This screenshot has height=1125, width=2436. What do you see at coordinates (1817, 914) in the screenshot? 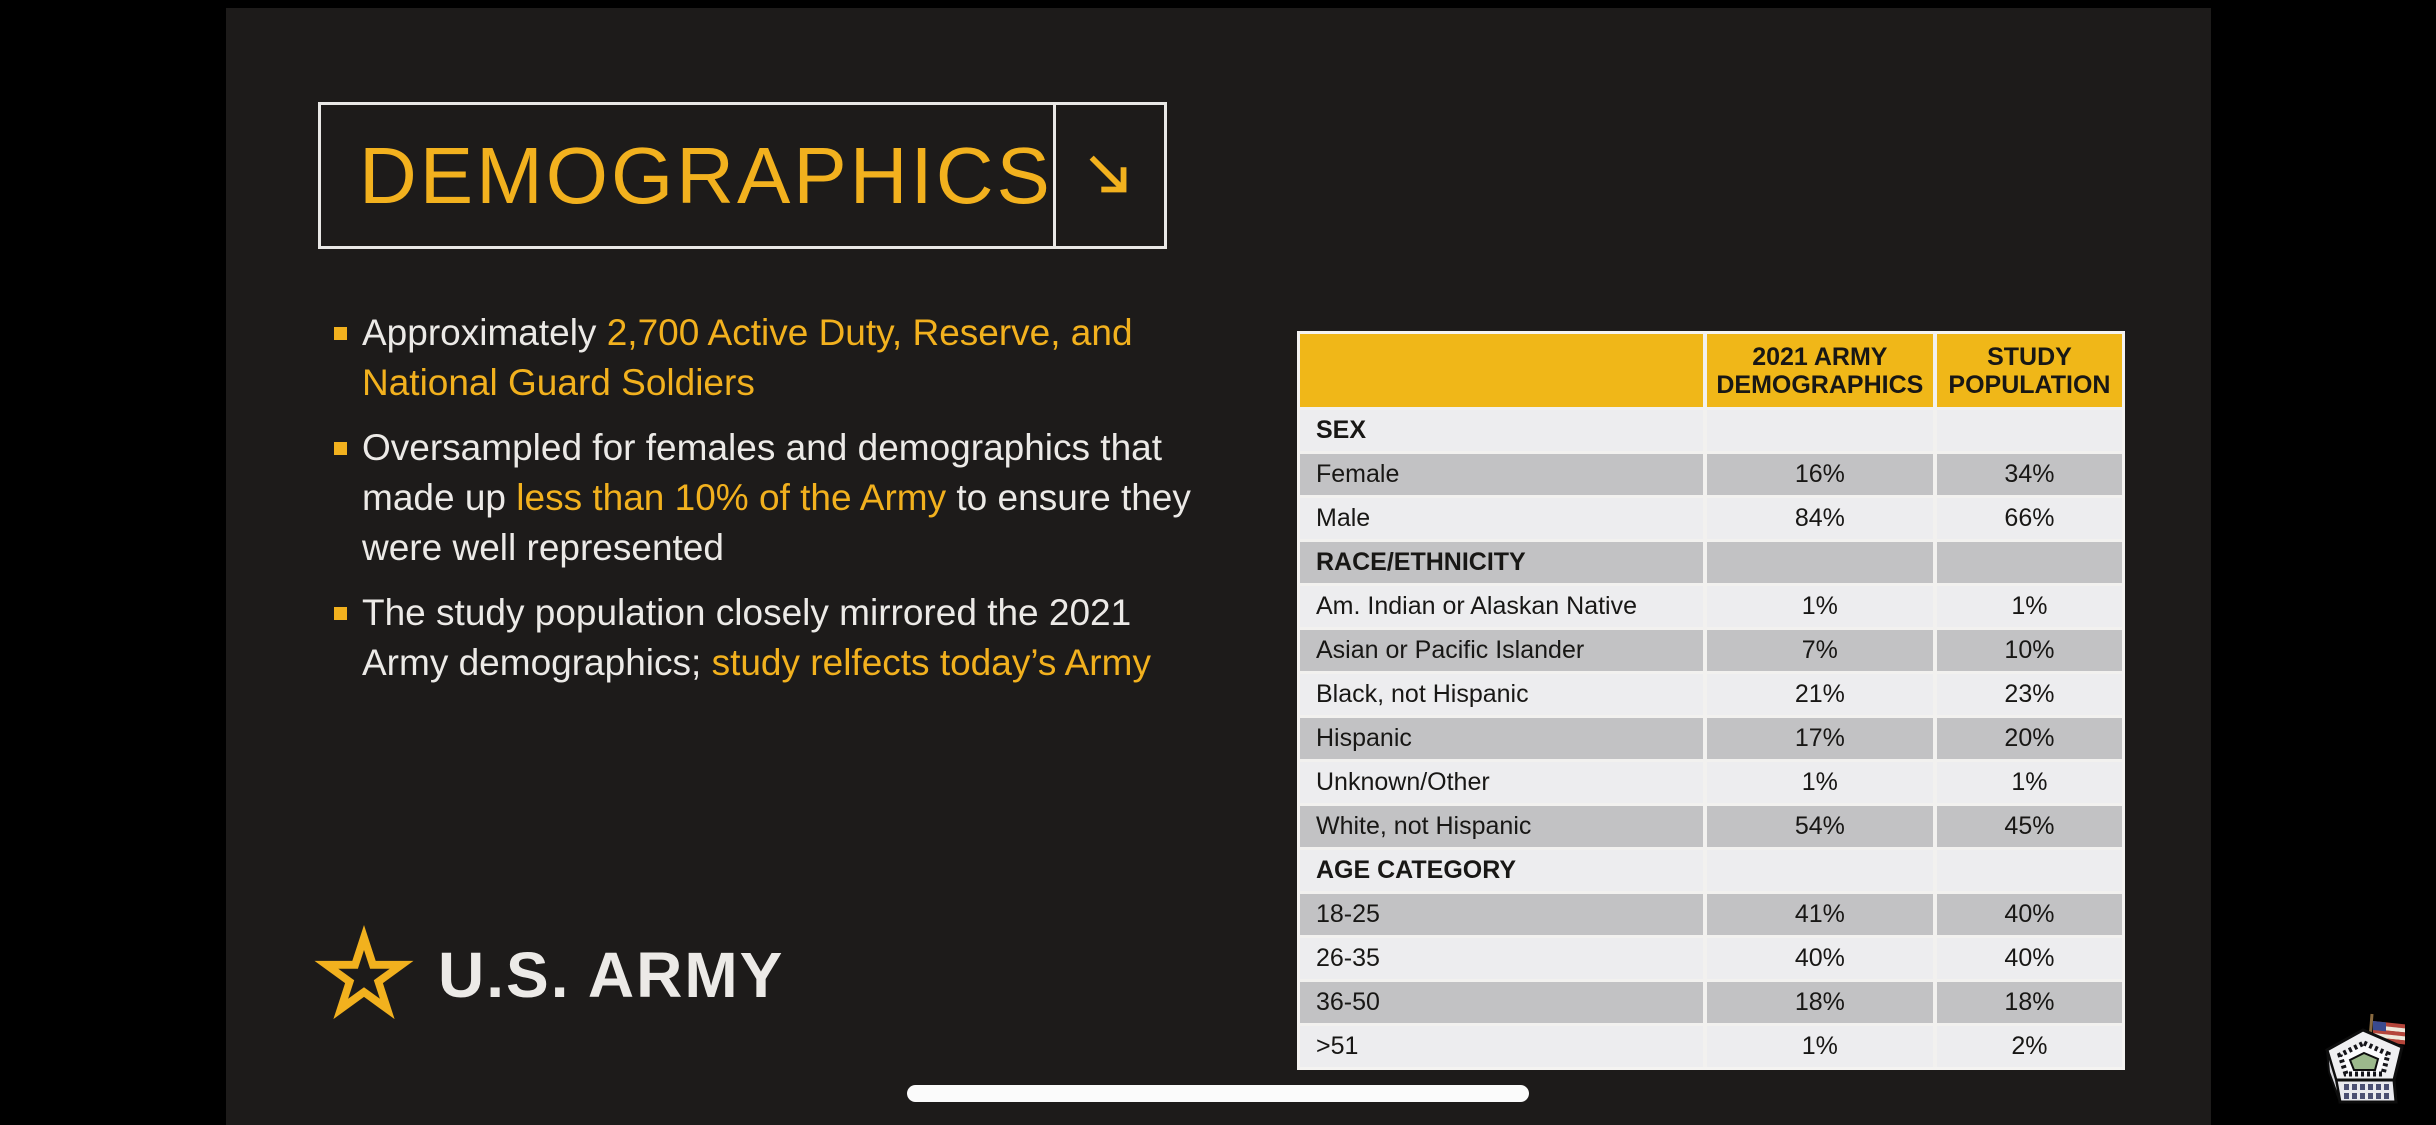
I see `row-value: 41%` at bounding box center [1817, 914].